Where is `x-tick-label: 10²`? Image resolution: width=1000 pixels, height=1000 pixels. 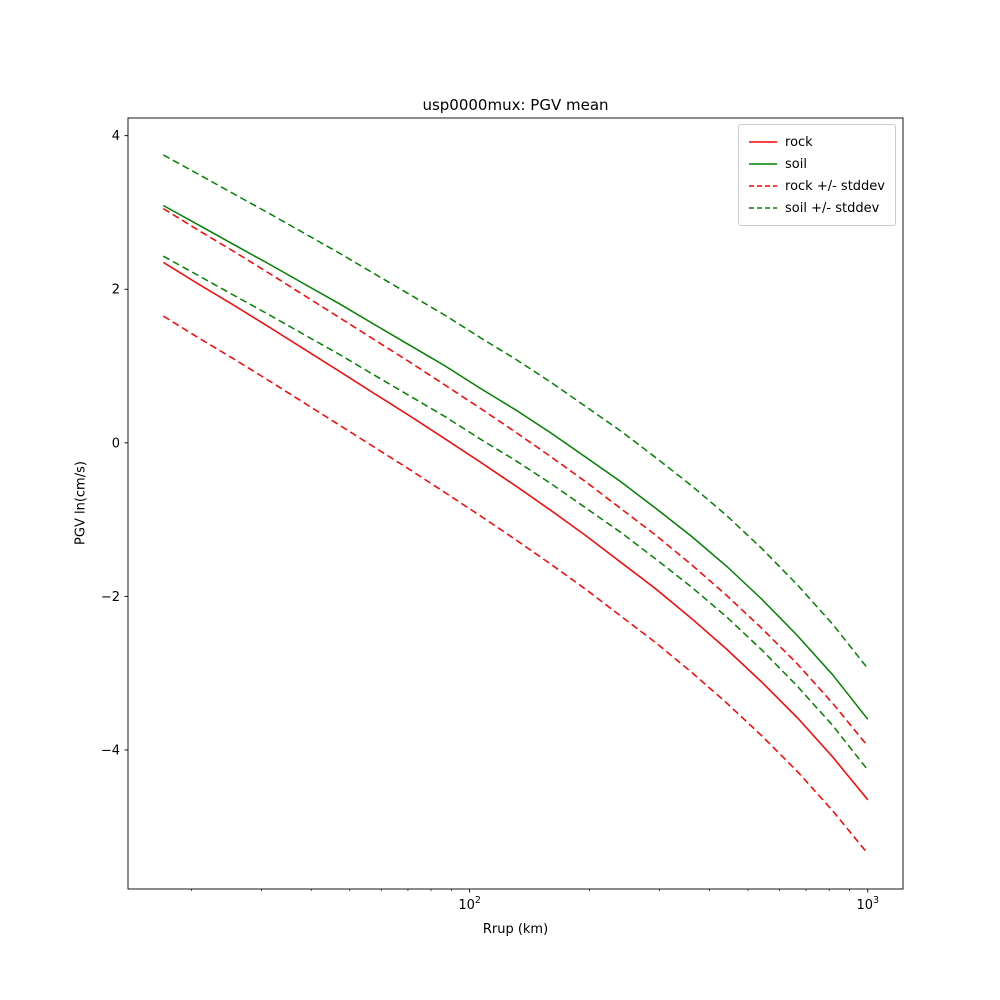 x-tick-label: 10² is located at coordinates (469, 904).